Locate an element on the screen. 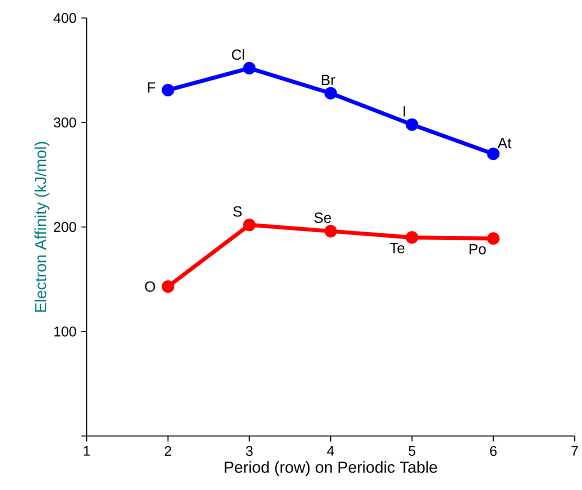  x-tick-label: 2 is located at coordinates (168, 451).